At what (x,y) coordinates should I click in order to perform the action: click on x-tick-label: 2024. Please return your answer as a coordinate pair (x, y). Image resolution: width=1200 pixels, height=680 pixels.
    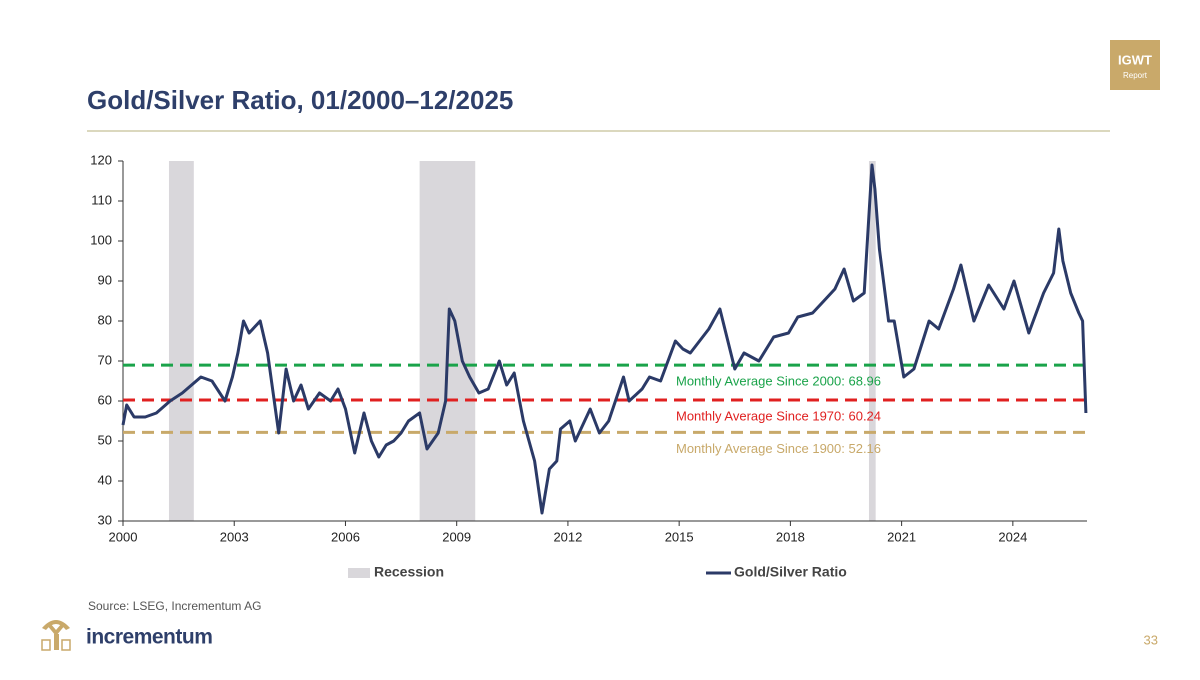
    Looking at the image, I should click on (1012, 536).